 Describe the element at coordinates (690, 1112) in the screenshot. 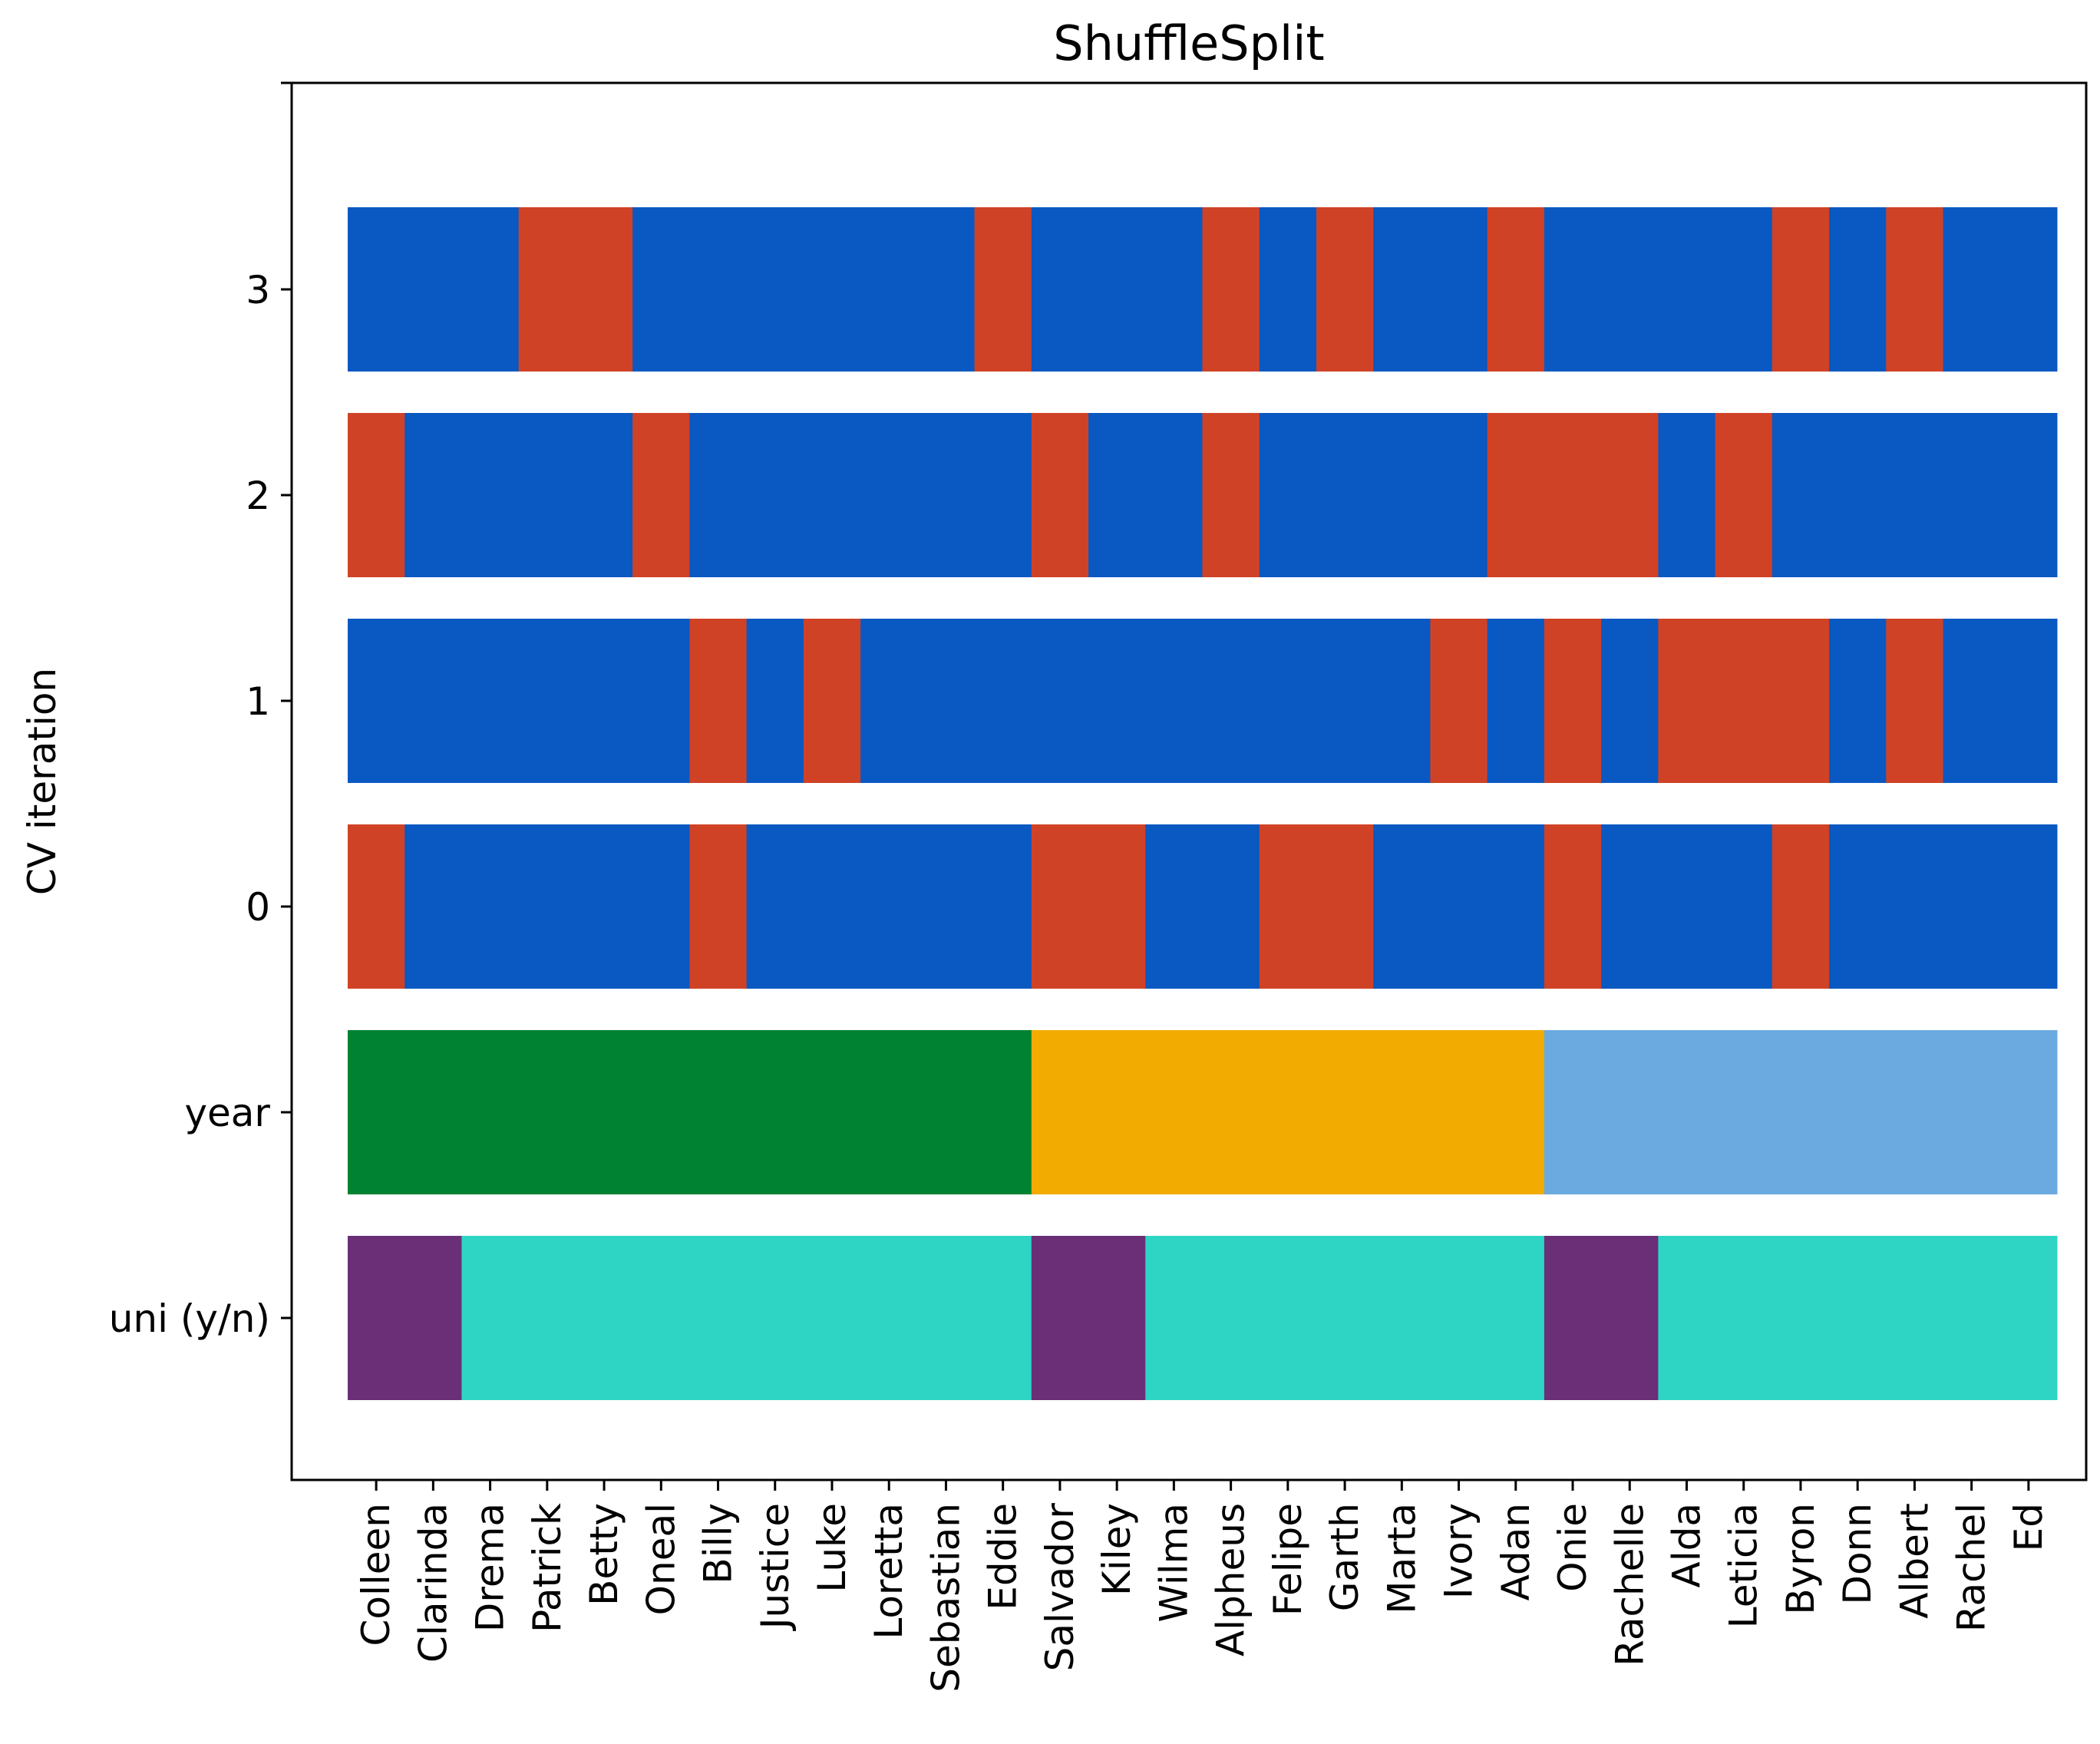

I see `bar-segment-year-g1` at that location.